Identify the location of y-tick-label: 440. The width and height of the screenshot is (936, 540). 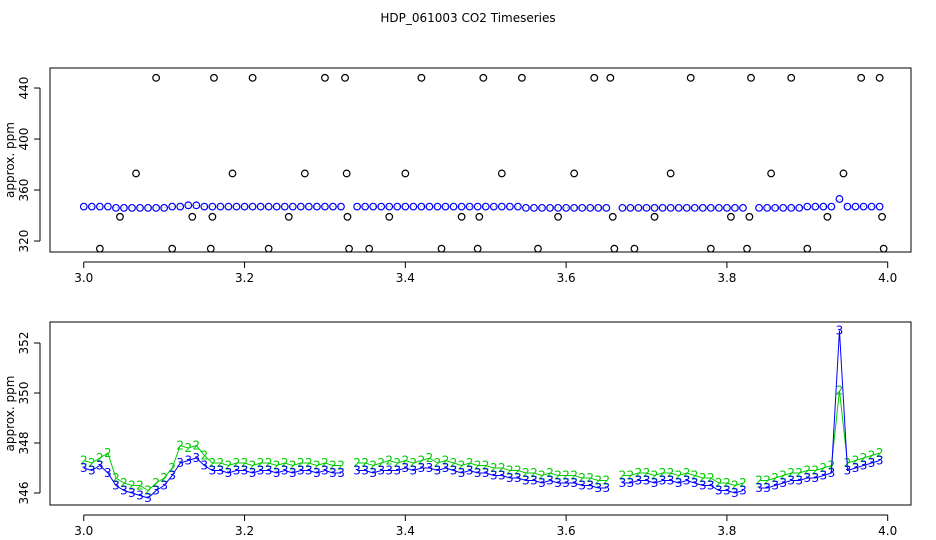
(24, 88).